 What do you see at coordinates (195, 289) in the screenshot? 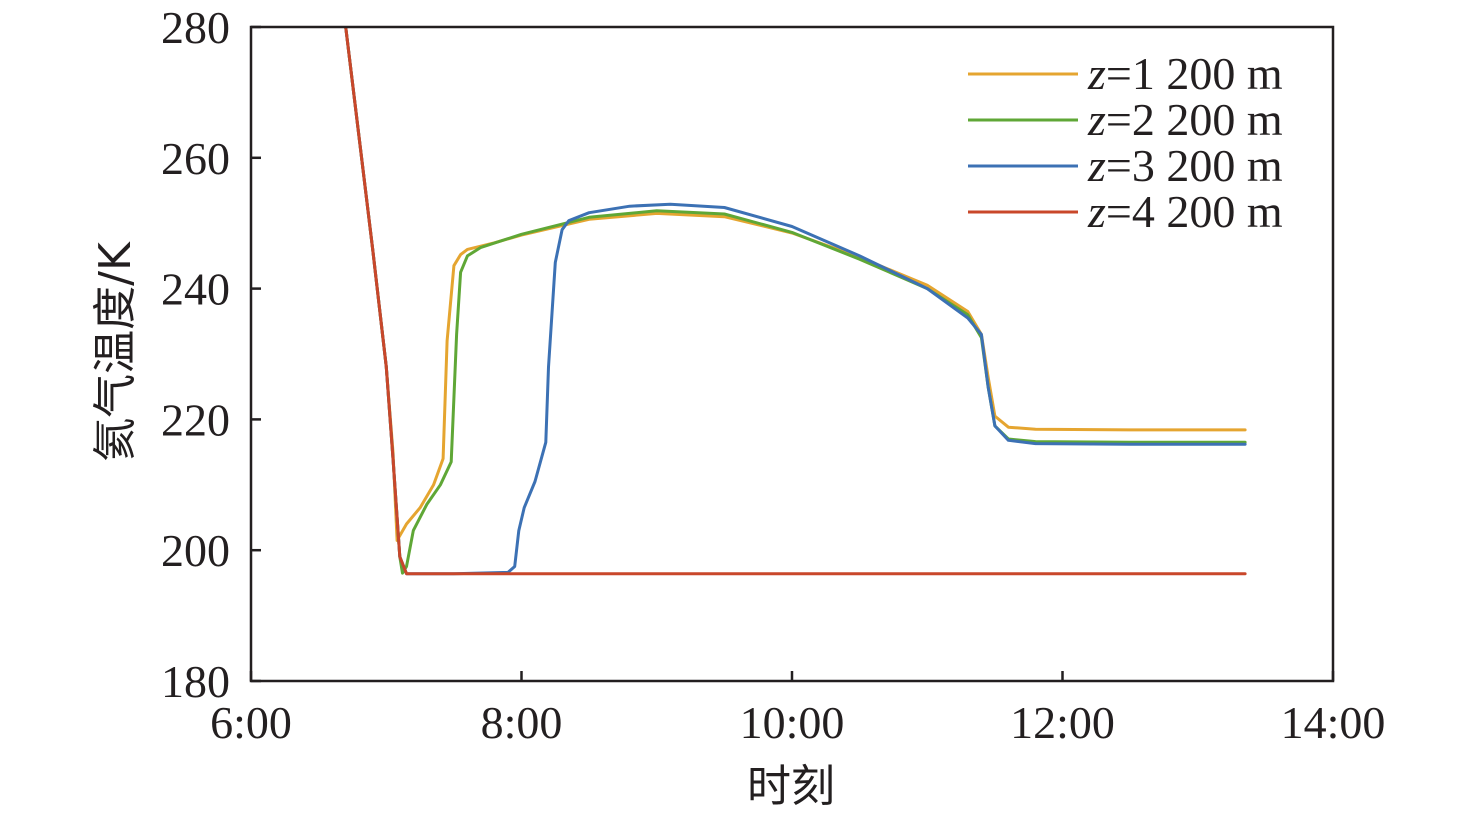
I see `y-tick-label: 240` at bounding box center [195, 289].